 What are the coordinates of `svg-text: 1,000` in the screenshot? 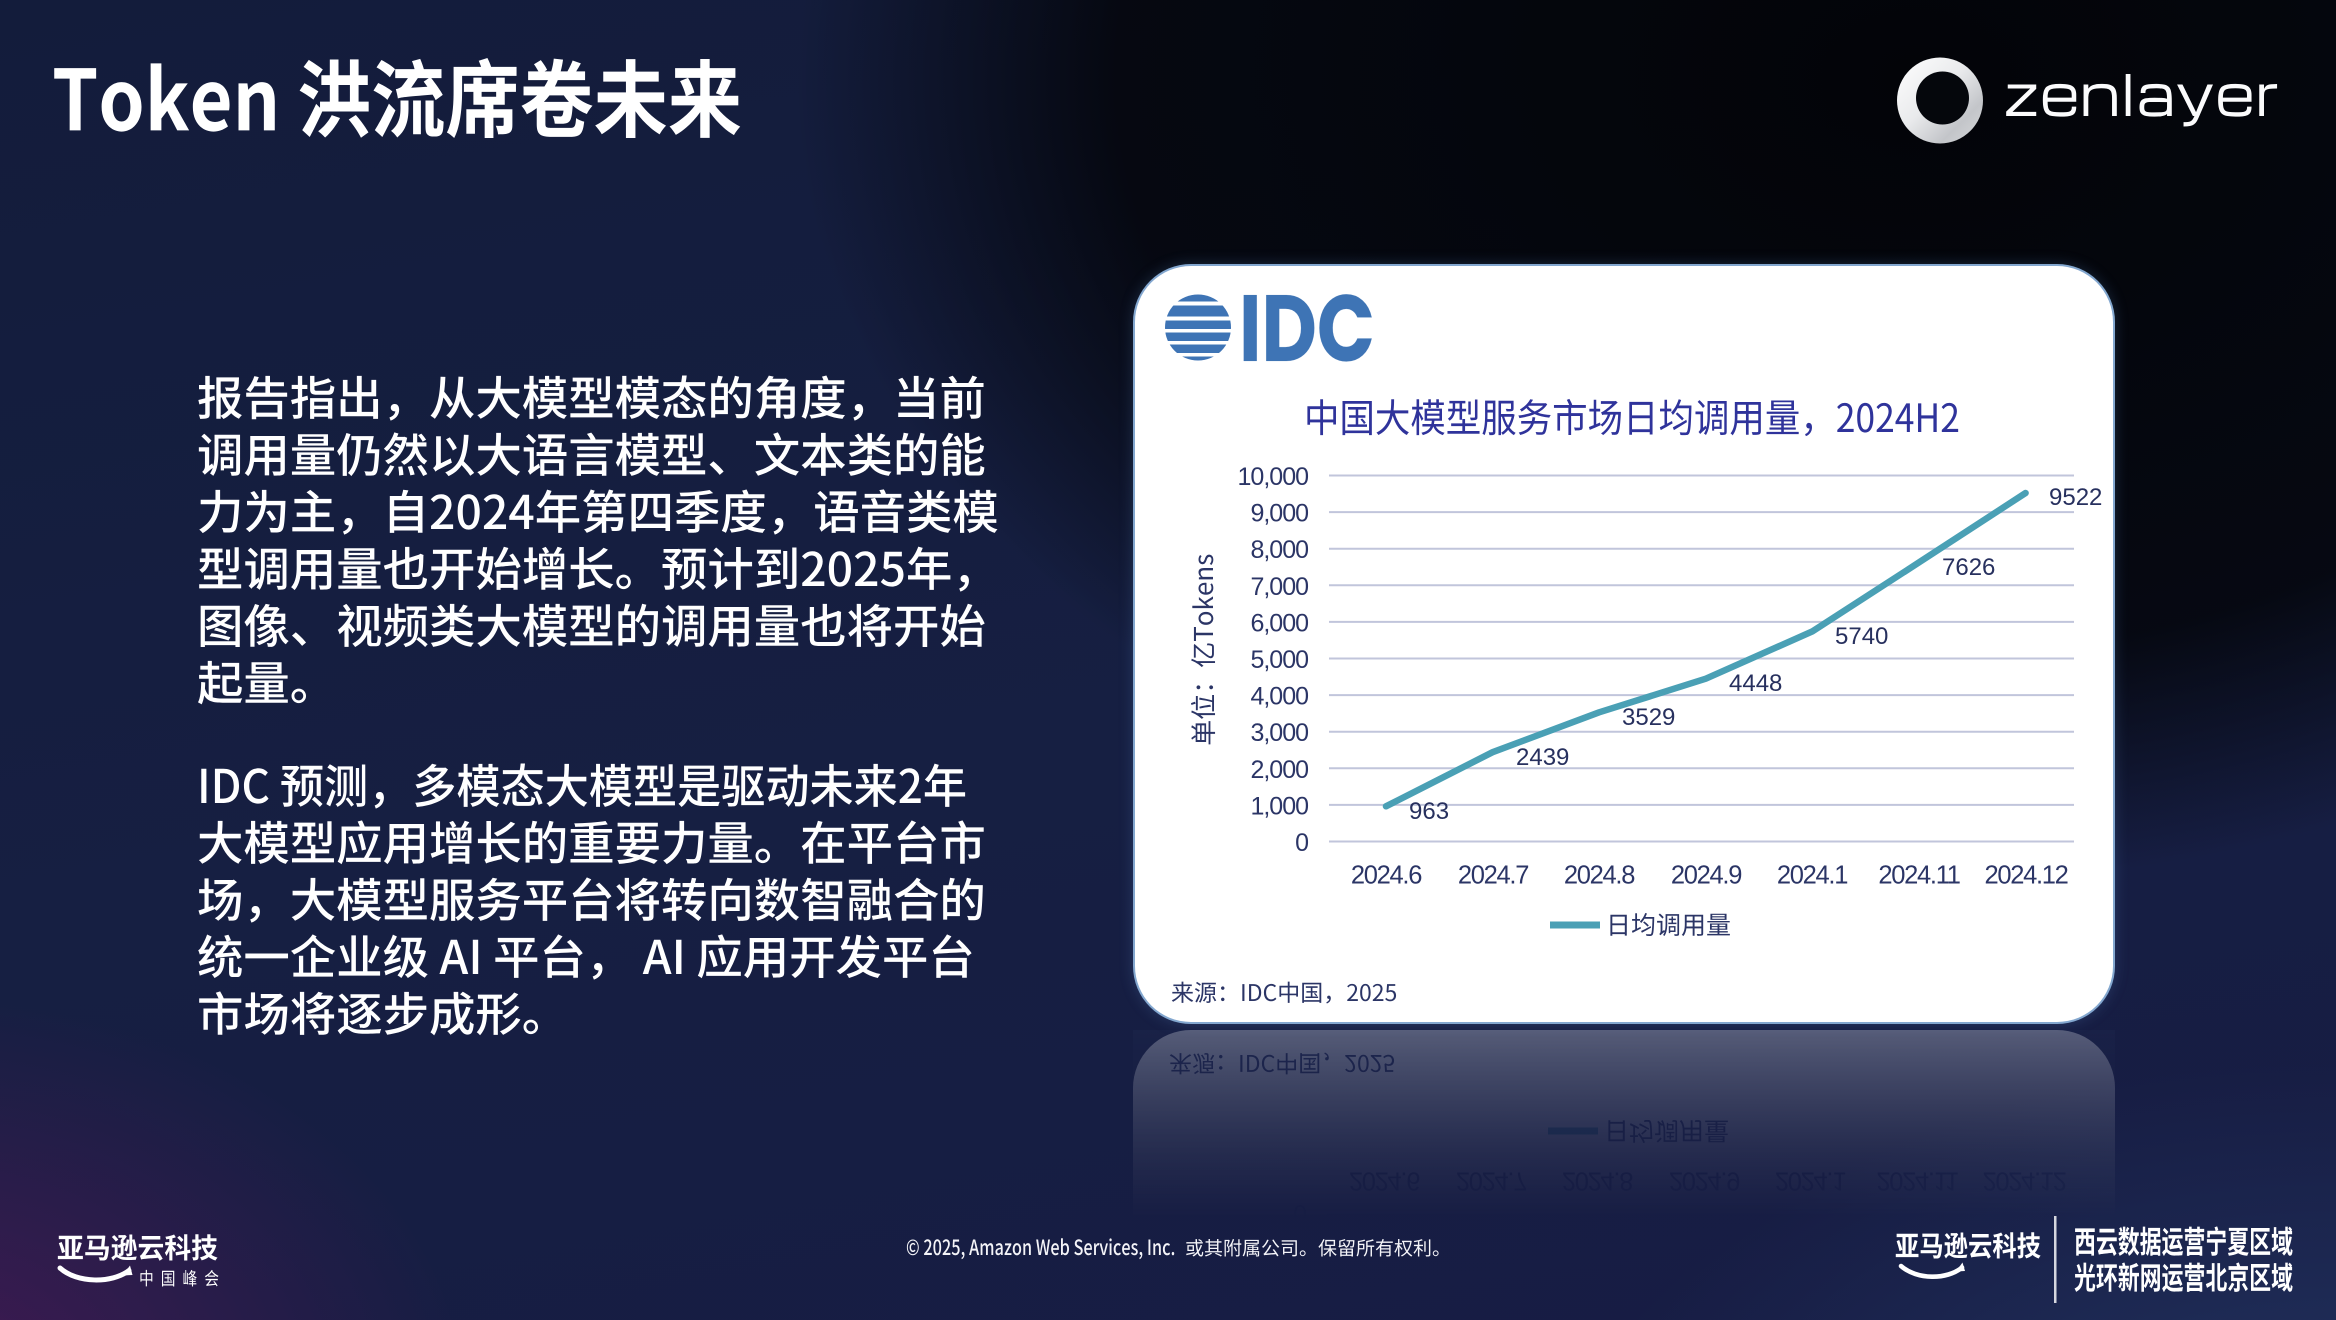 It's located at (1279, 806).